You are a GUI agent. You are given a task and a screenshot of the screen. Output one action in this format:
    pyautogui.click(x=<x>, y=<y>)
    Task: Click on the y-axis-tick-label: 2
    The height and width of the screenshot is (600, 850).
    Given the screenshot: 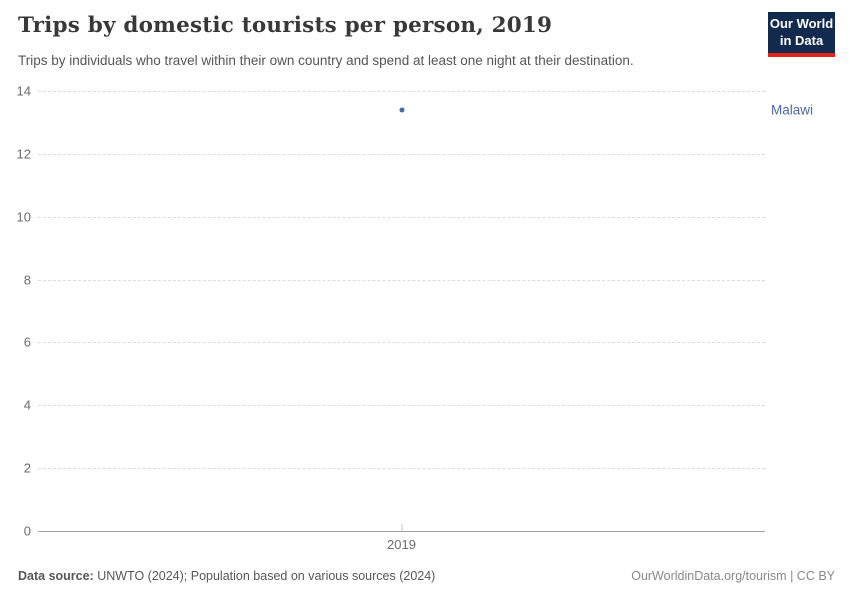 What is the action you would take?
    pyautogui.click(x=27, y=468)
    